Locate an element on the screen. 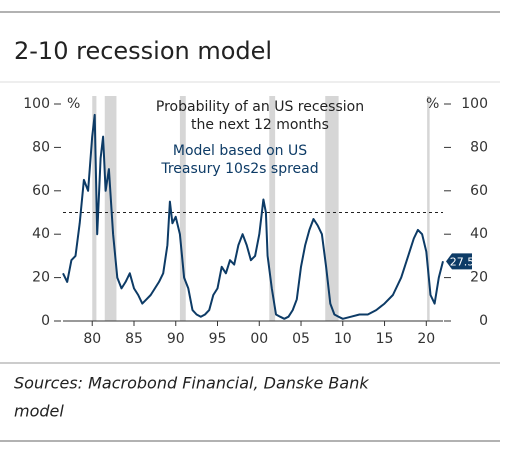 The width and height of the screenshot is (507, 458). end-label: 27.5 is located at coordinates (462, 261).